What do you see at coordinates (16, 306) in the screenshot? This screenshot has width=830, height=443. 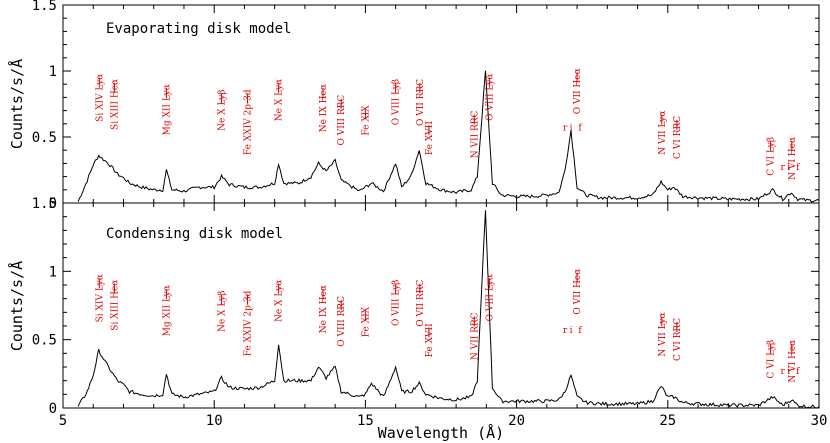 I see `y-axis-label-bottom: Counts/s/Å` at bounding box center [16, 306].